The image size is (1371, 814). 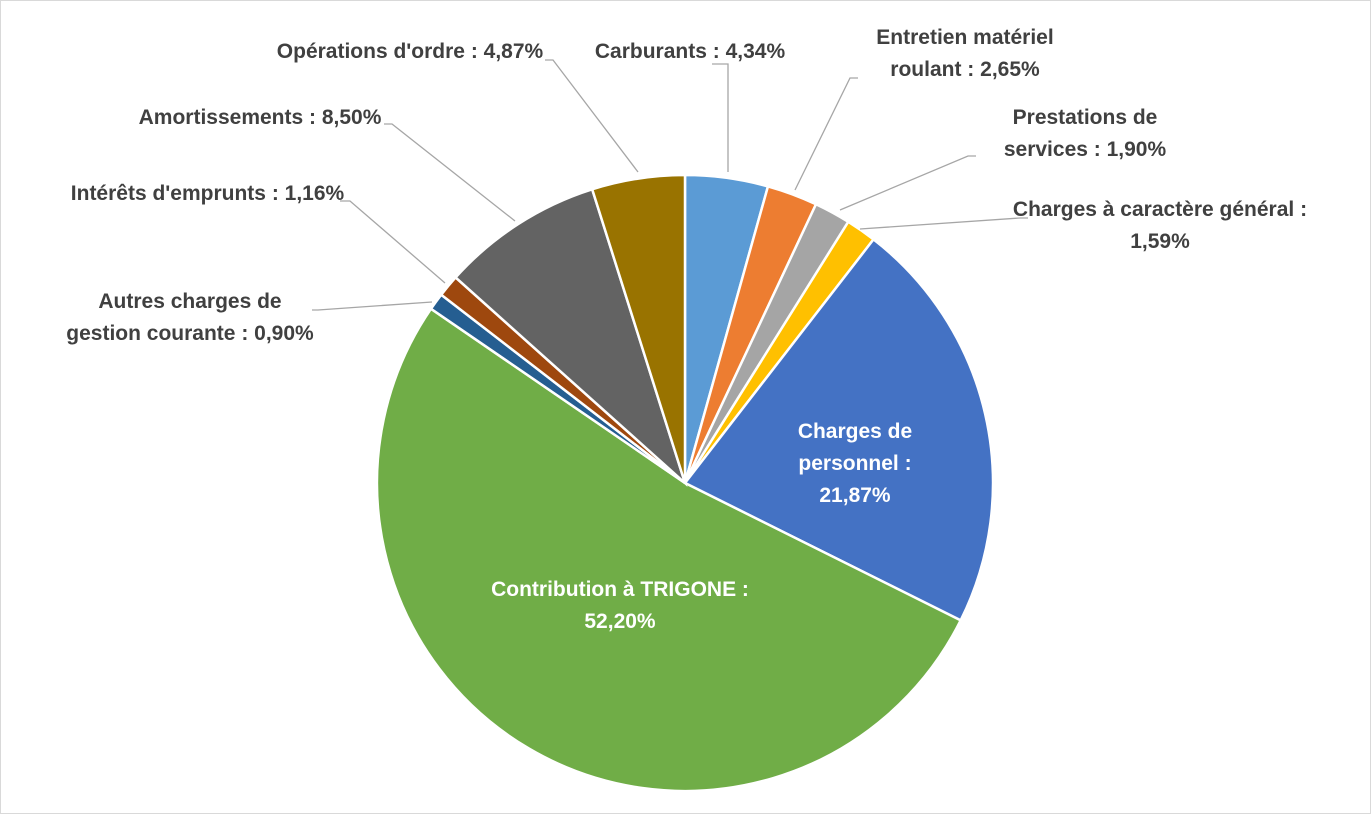 I want to click on data-label: Intérêts d'emprunts : 1,16%, so click(x=207, y=194).